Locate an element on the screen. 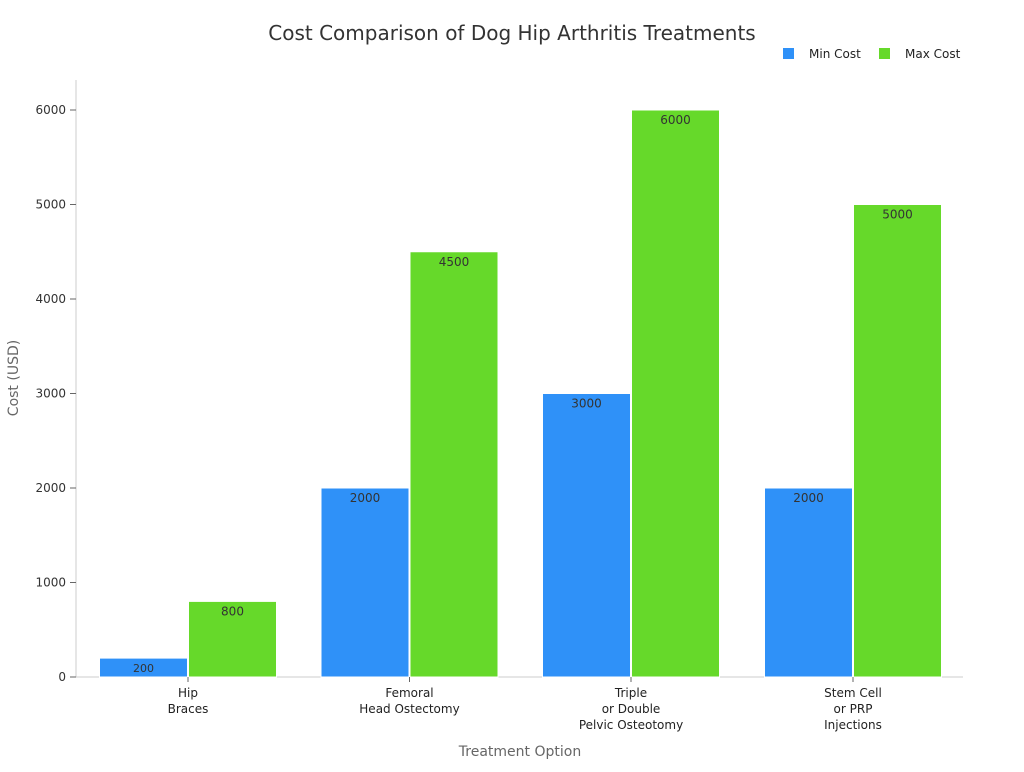 The width and height of the screenshot is (1024, 772). legend-label: Max Cost is located at coordinates (933, 54).